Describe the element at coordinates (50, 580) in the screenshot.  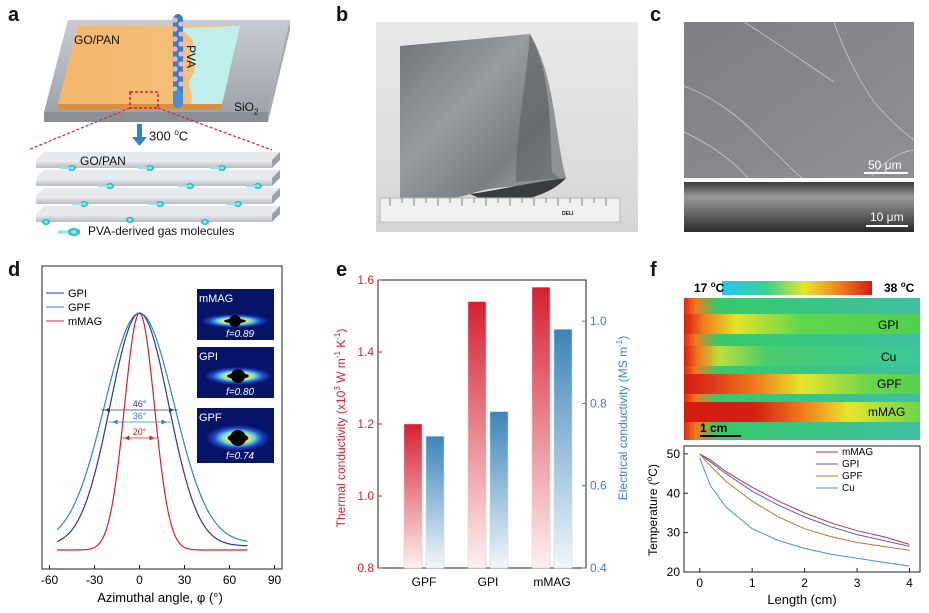
I see `chart-d-xtick-label: -60` at that location.